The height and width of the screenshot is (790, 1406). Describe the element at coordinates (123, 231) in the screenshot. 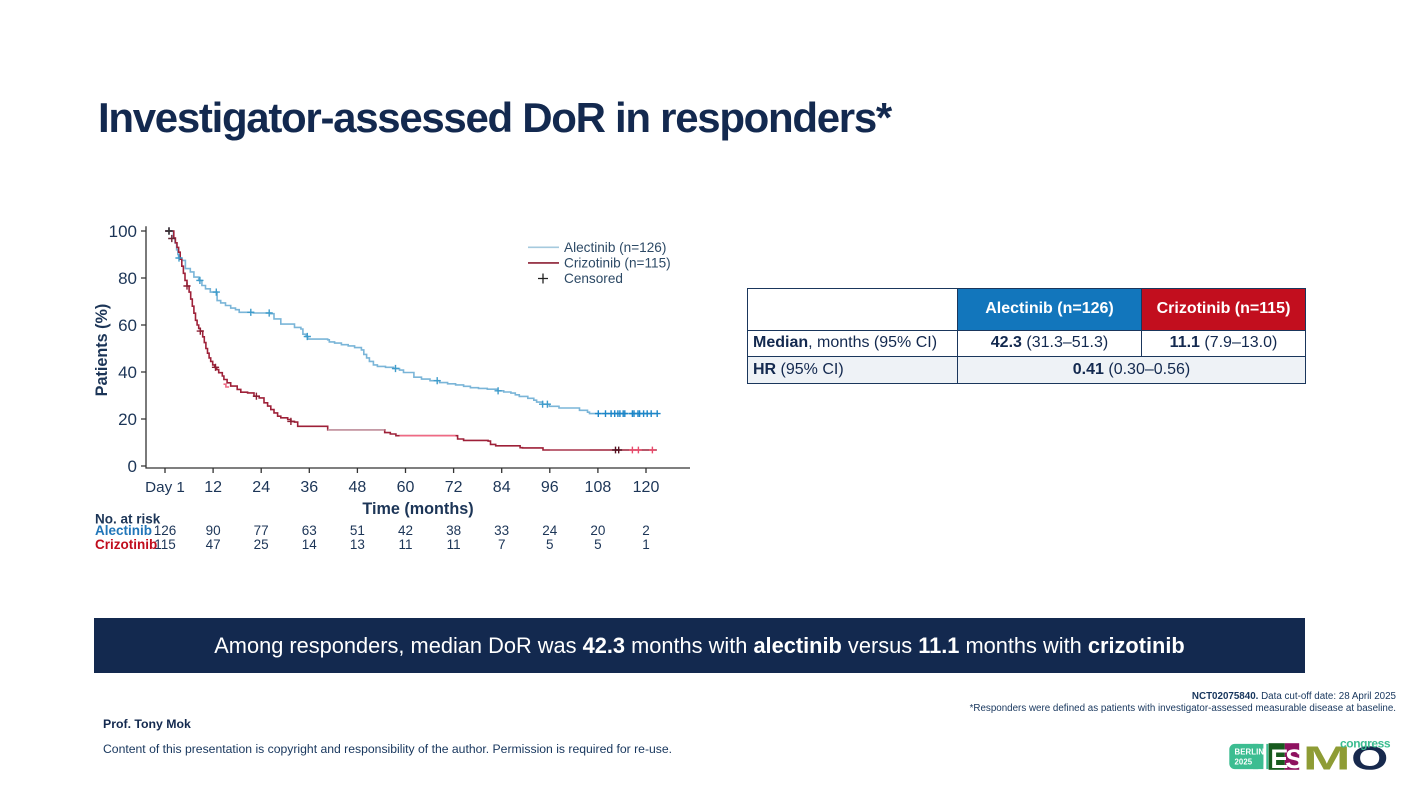

I see `svg-text: 100` at that location.